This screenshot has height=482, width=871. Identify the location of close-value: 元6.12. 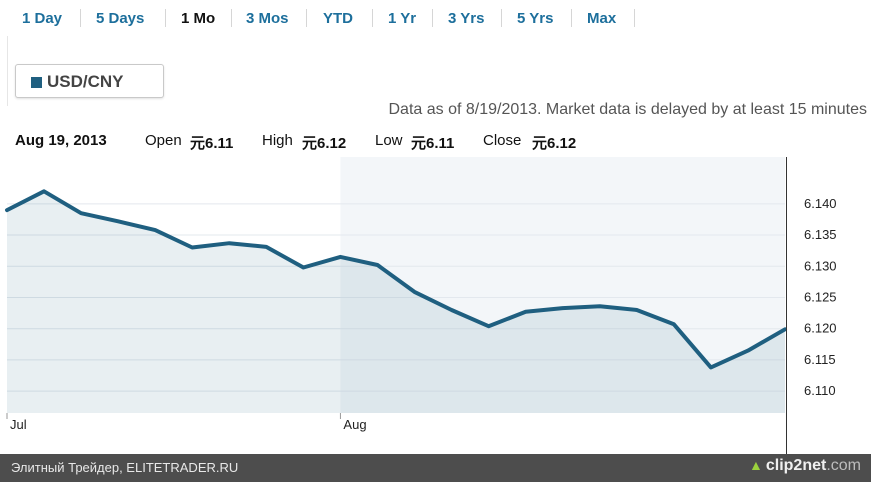
(554, 143).